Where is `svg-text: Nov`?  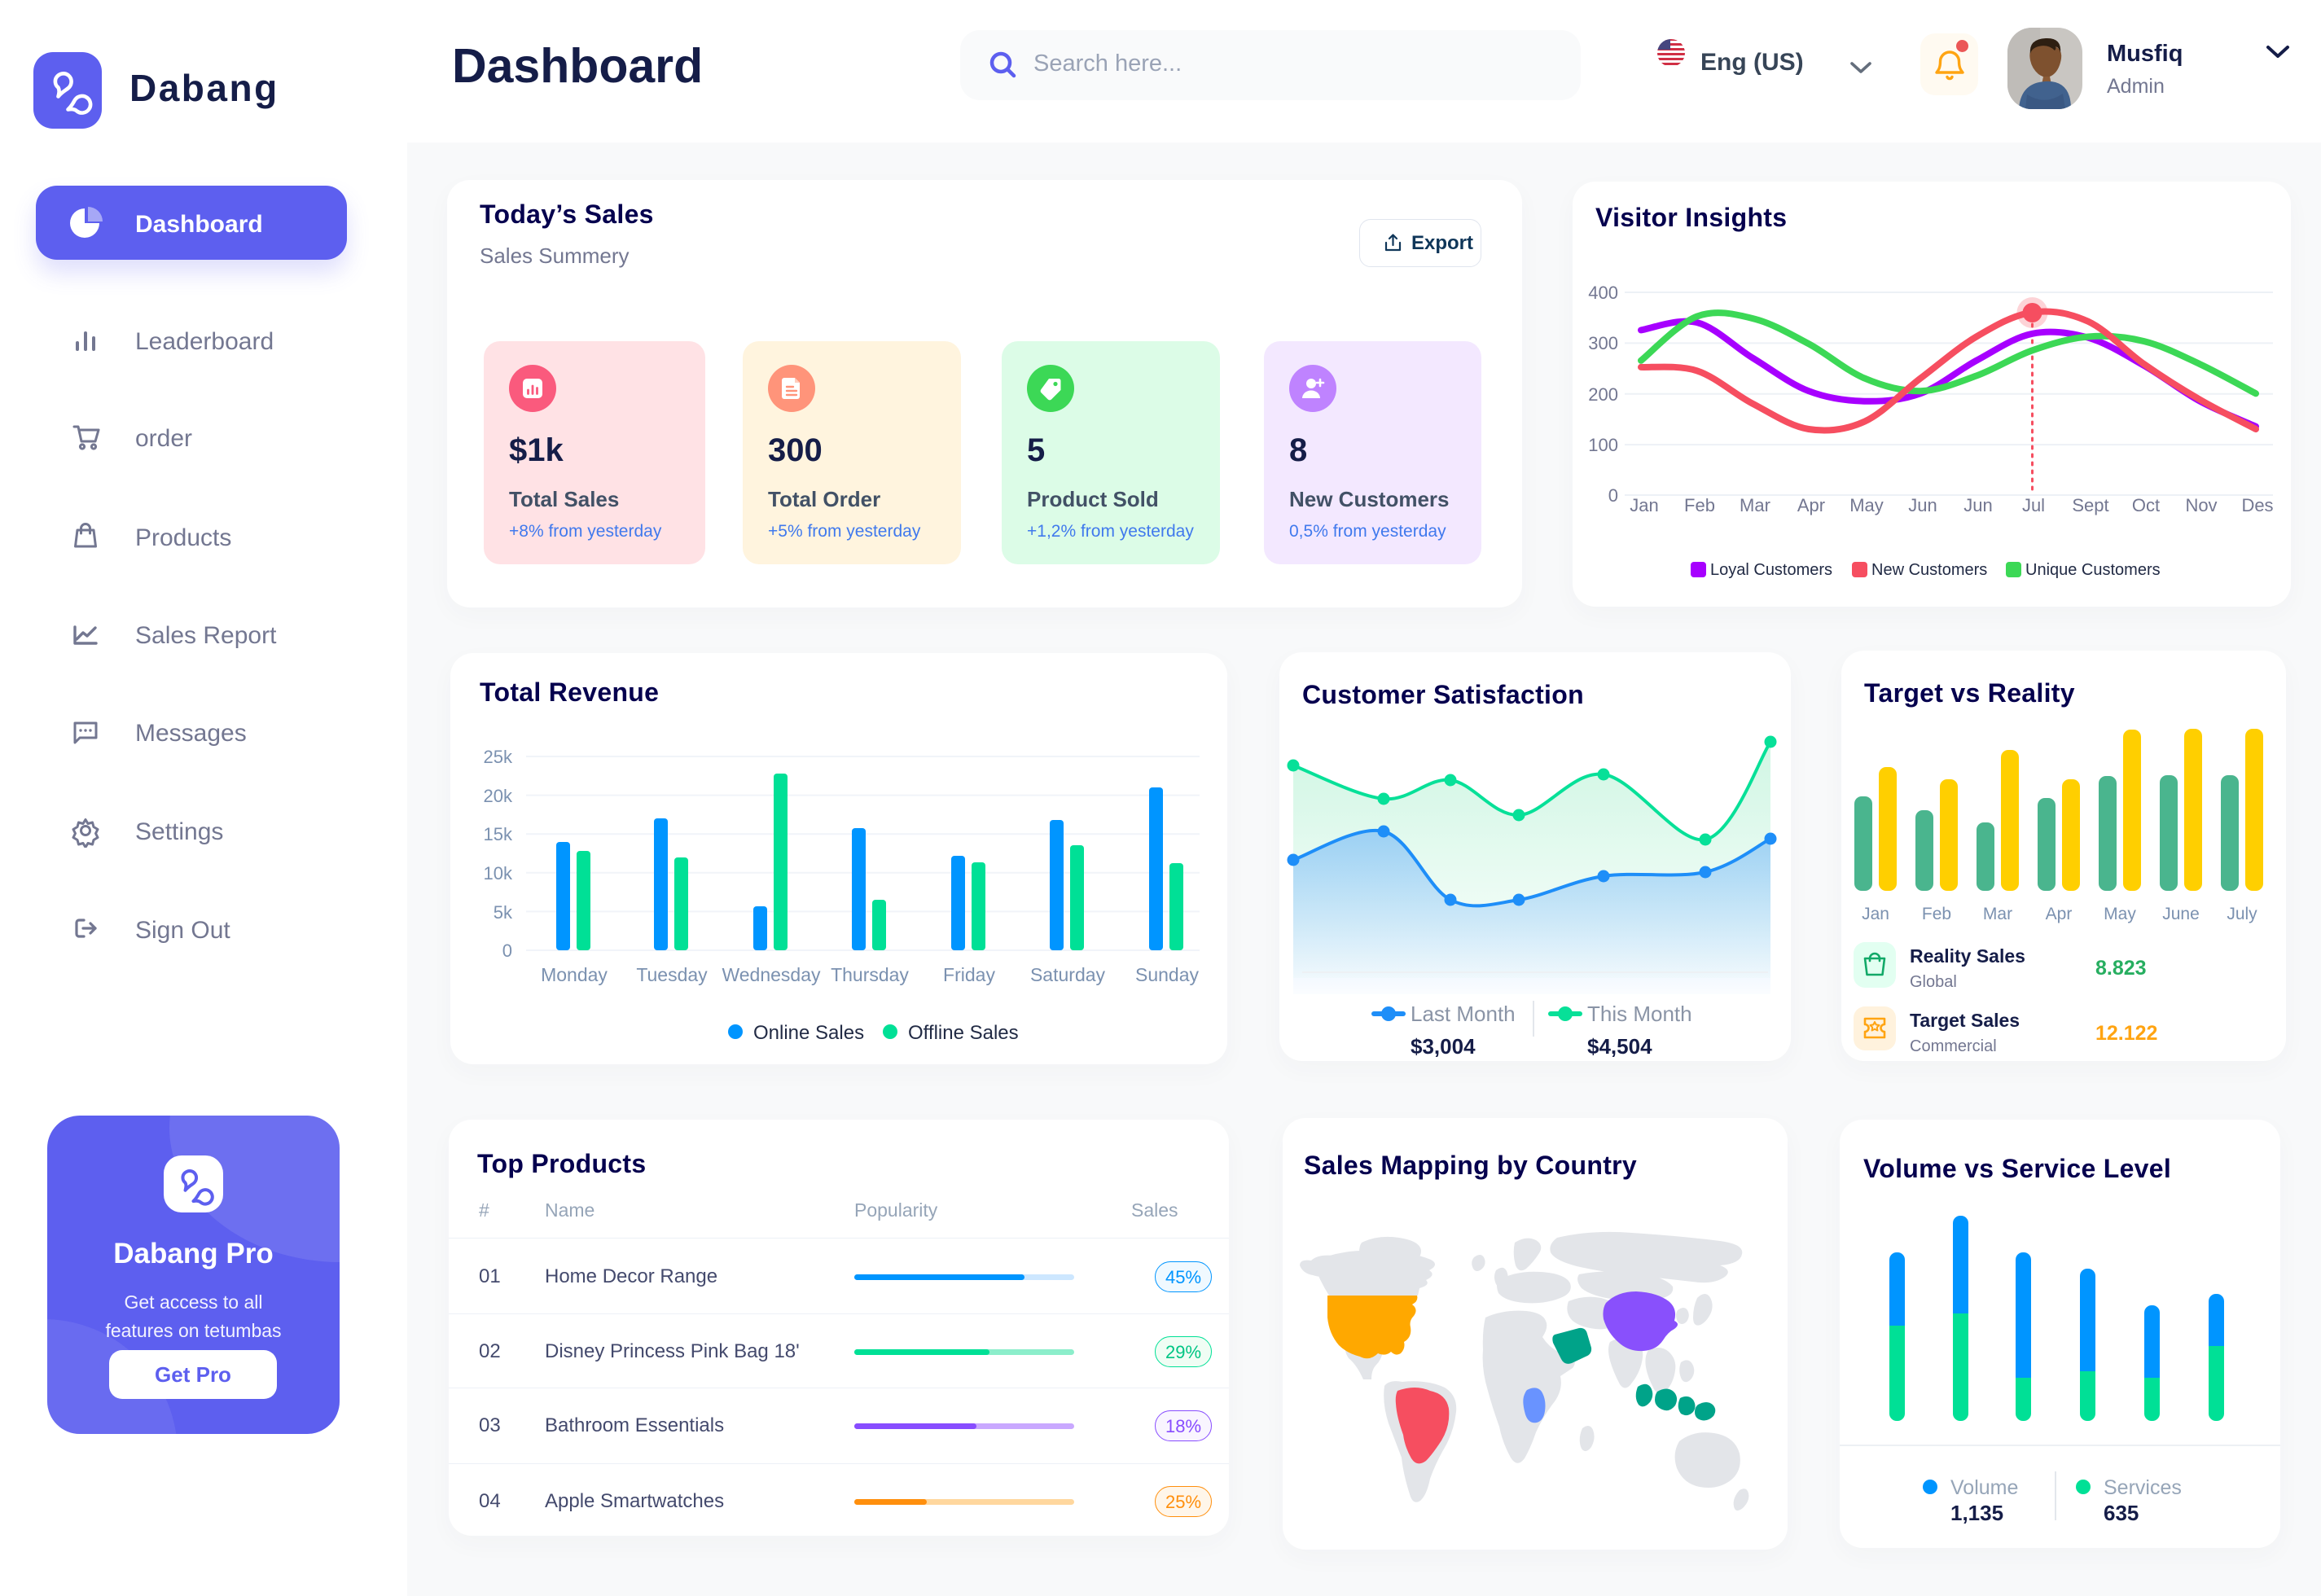 svg-text: Nov is located at coordinates (2201, 505).